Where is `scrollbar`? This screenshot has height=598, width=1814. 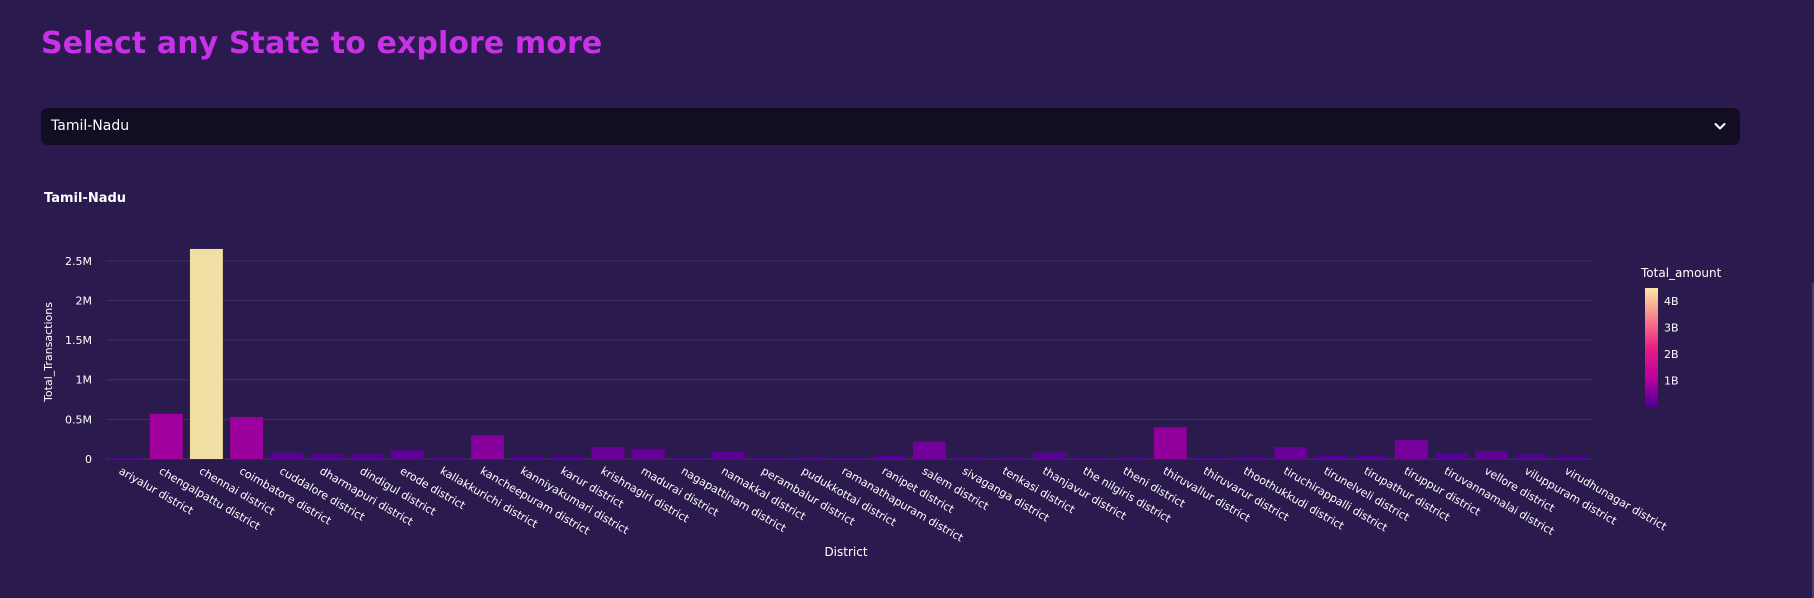 scrollbar is located at coordinates (1813, 440).